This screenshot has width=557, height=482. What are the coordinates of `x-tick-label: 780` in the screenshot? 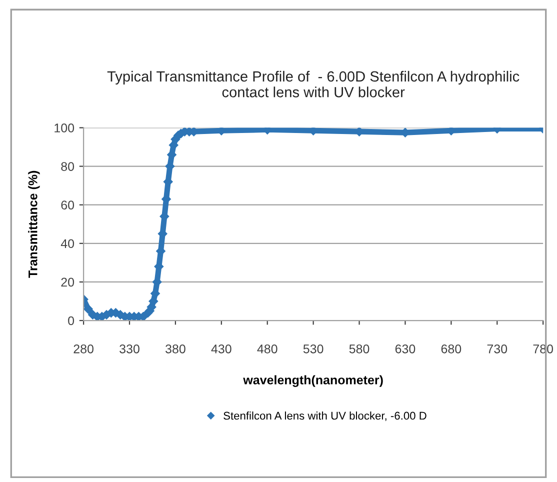 It's located at (543, 349).